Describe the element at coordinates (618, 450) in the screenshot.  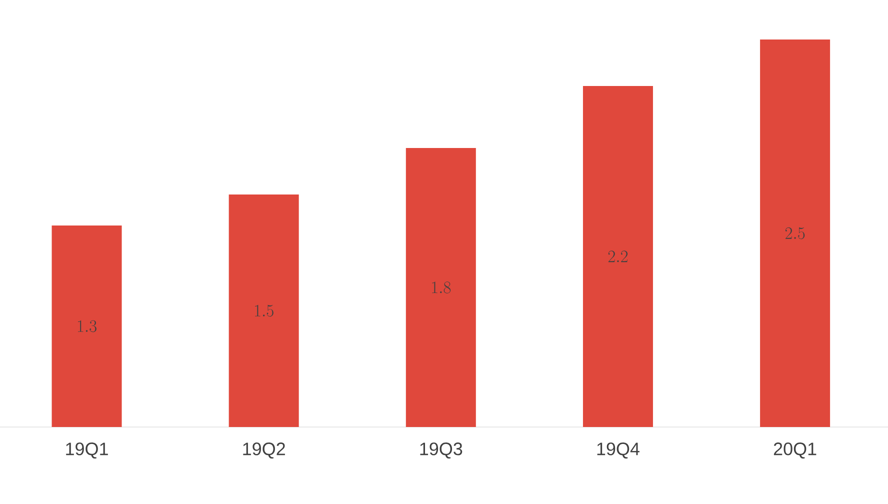
I see `x-tick-label: 19Q4` at that location.